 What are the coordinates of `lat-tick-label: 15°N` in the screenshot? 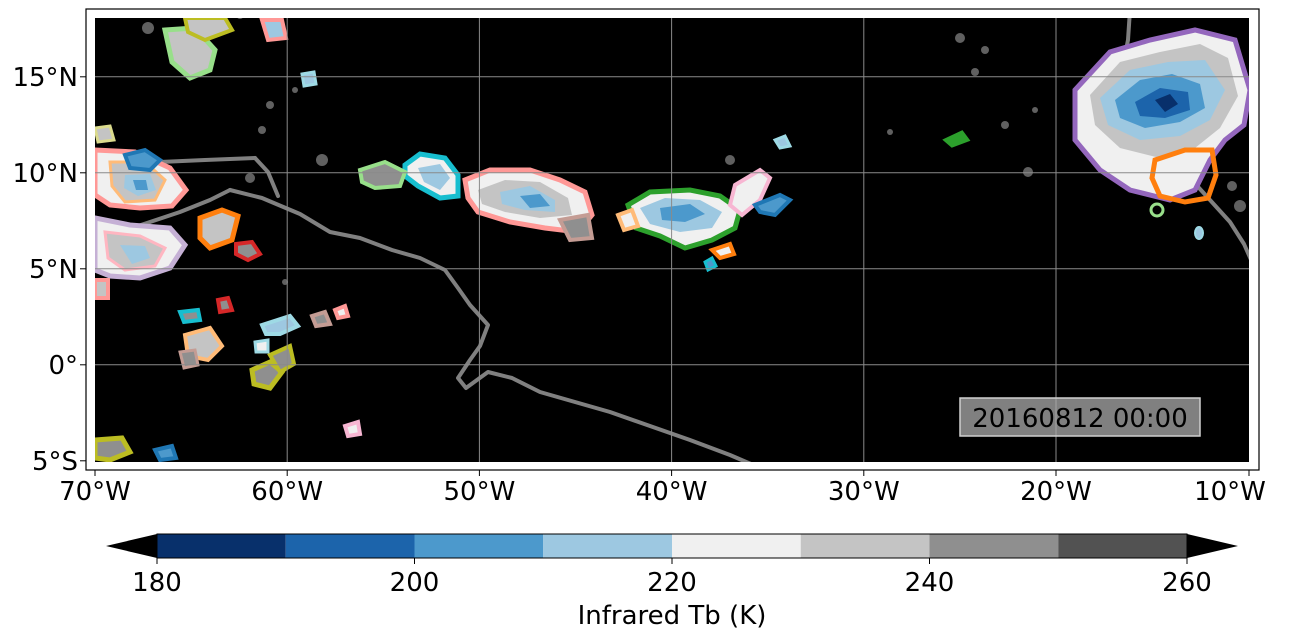 It's located at (45, 78).